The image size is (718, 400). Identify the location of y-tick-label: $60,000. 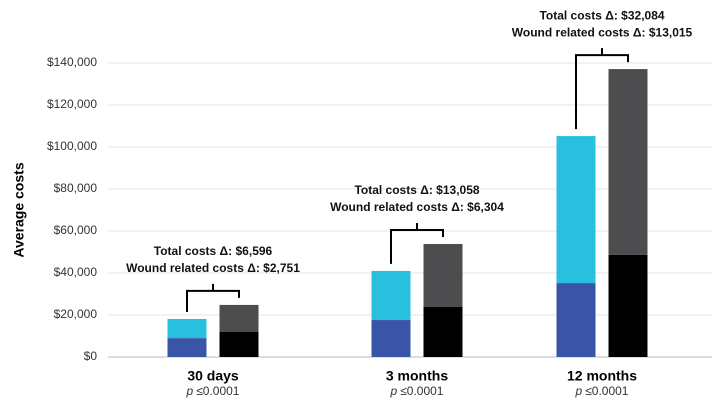
(76, 230).